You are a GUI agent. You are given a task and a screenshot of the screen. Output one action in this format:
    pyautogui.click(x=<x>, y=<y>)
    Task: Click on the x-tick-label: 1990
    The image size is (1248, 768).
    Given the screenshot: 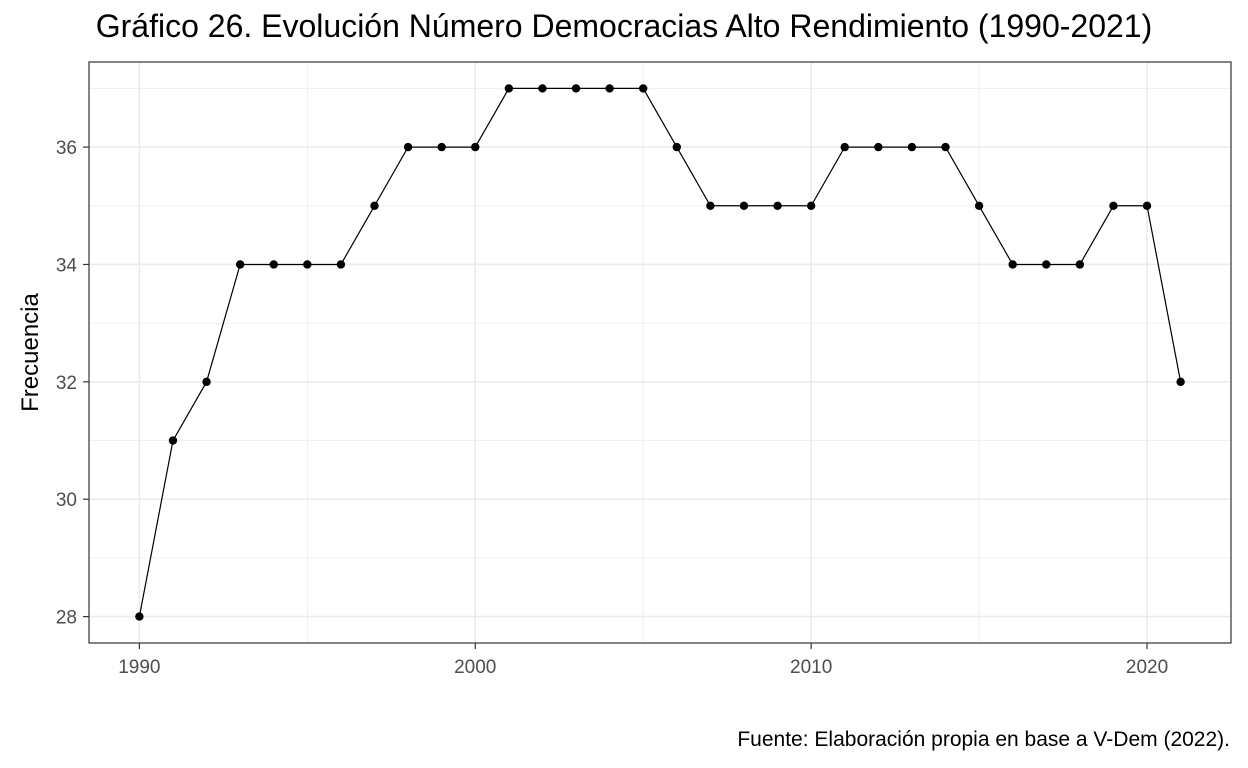 What is the action you would take?
    pyautogui.click(x=139, y=667)
    